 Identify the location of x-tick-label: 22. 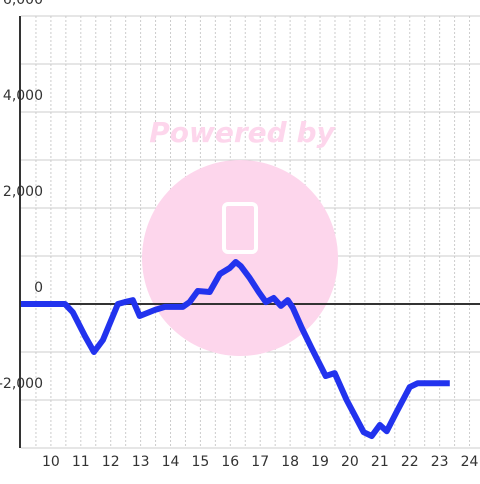
(410, 462).